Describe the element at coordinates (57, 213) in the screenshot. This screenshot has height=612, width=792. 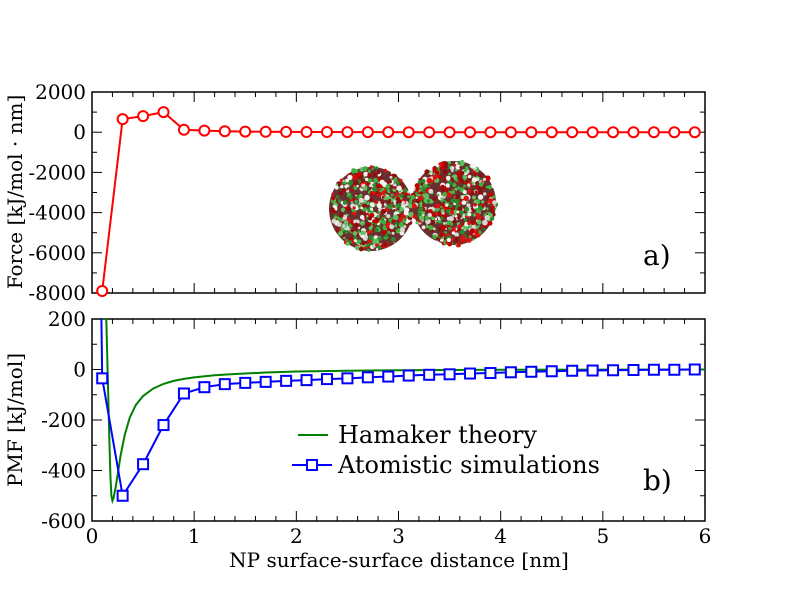
I see `panel-a-y-tick-label: -4000` at that location.